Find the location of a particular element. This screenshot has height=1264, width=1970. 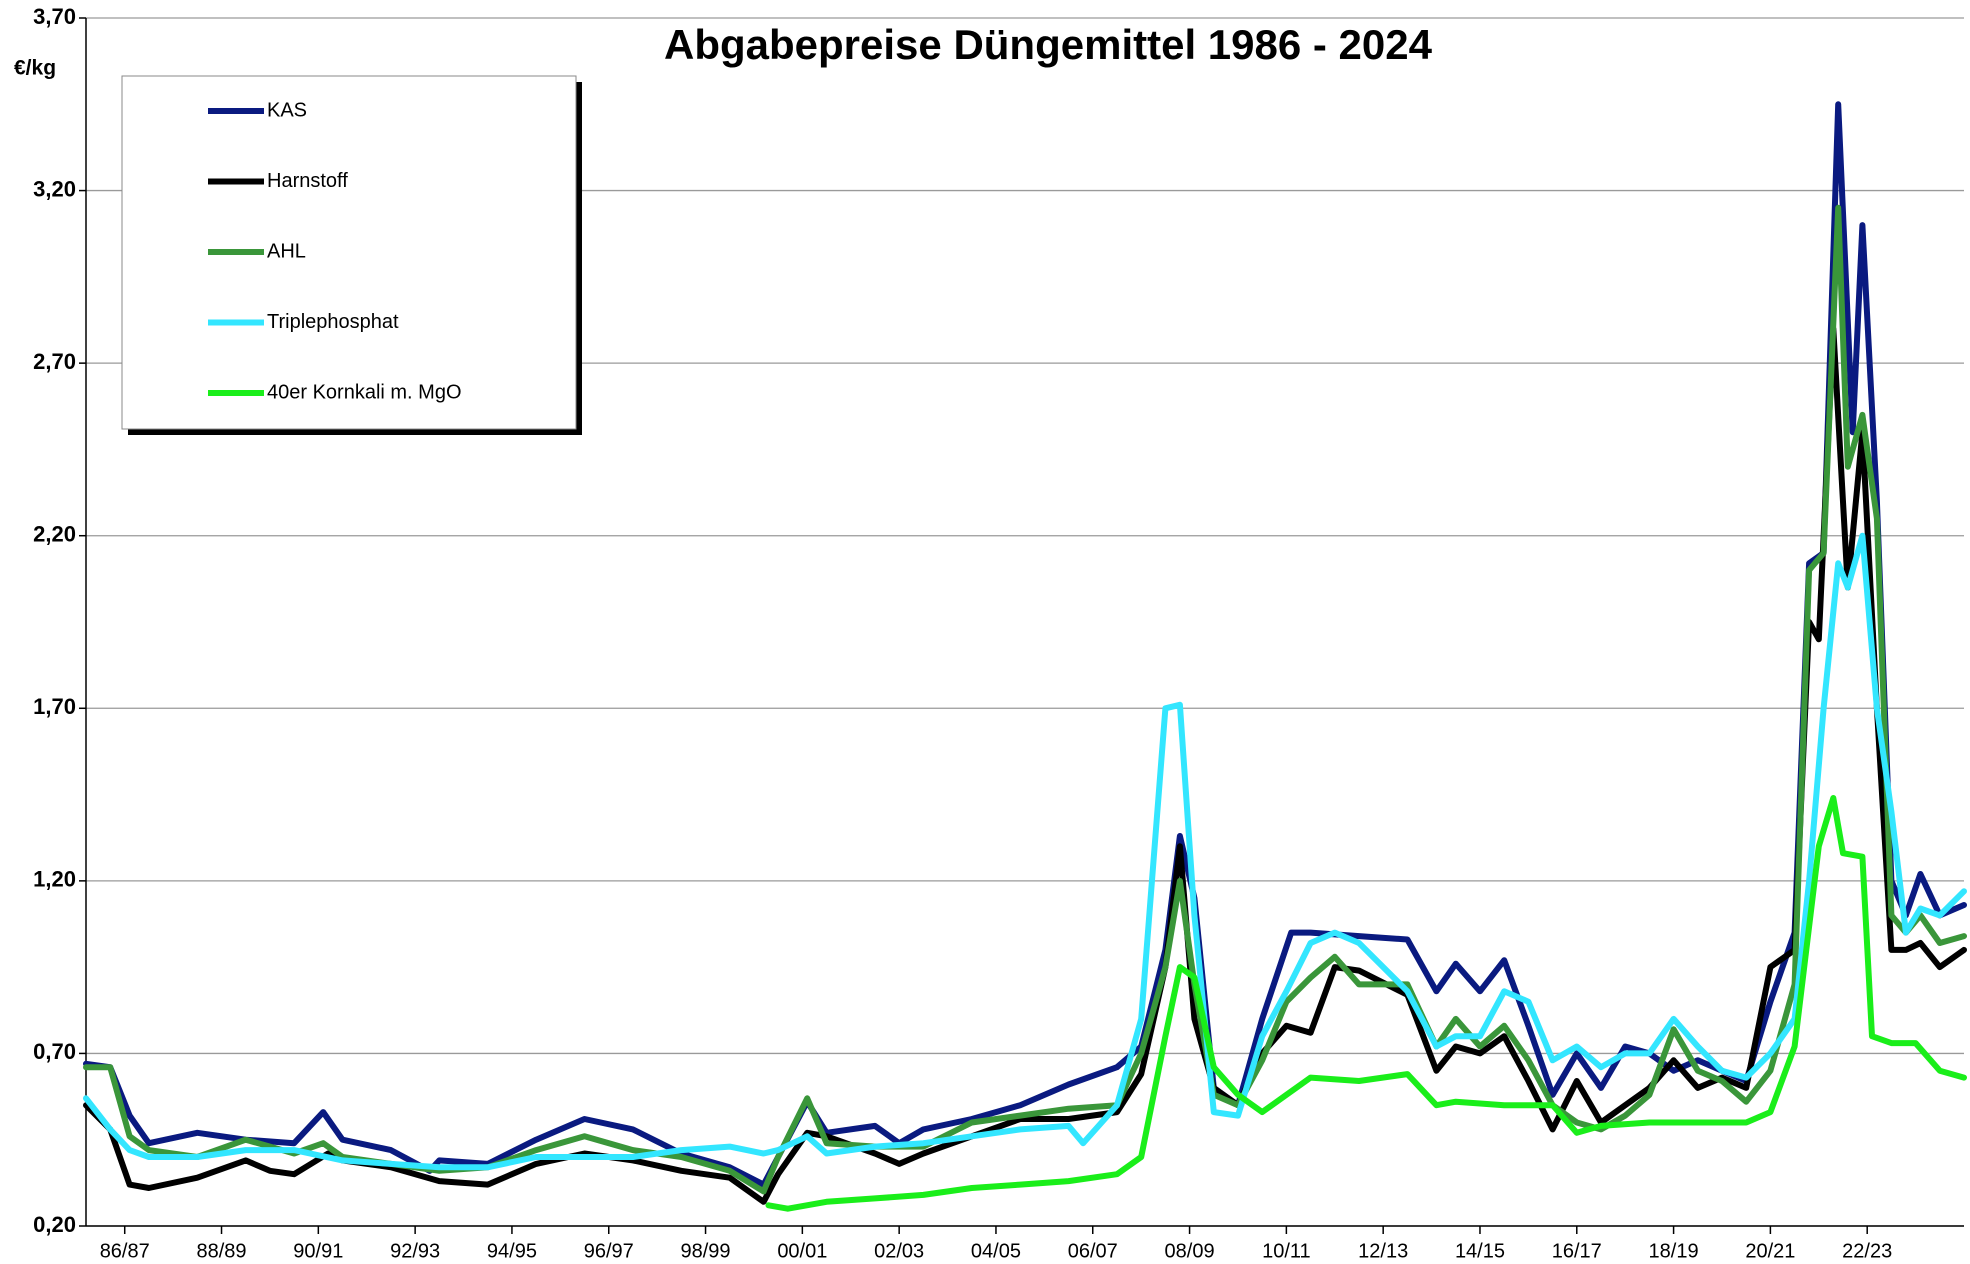

legend-label: Harnstoff is located at coordinates (307, 181).